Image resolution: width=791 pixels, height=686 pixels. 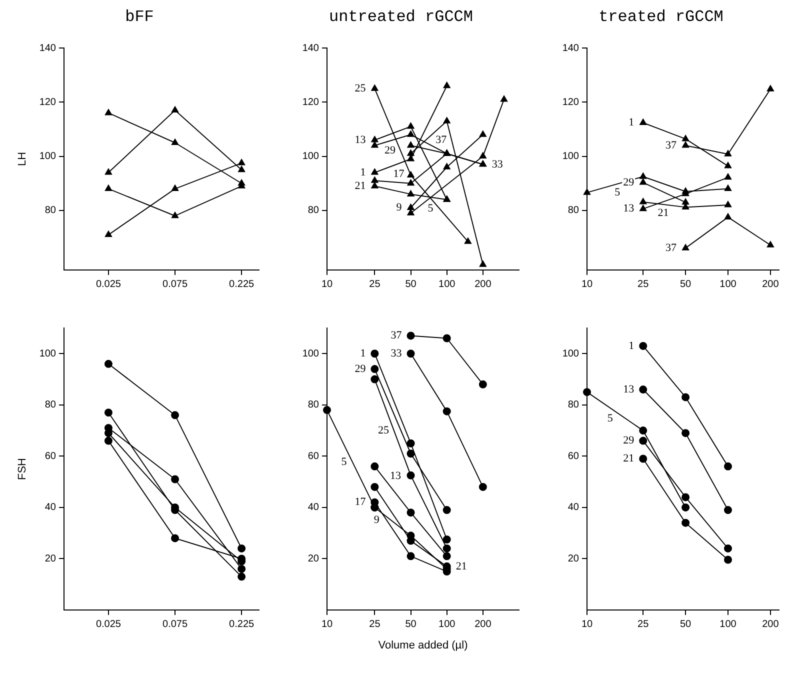 I want to click on x-axis-title: Volume added (µl), so click(x=423, y=645).